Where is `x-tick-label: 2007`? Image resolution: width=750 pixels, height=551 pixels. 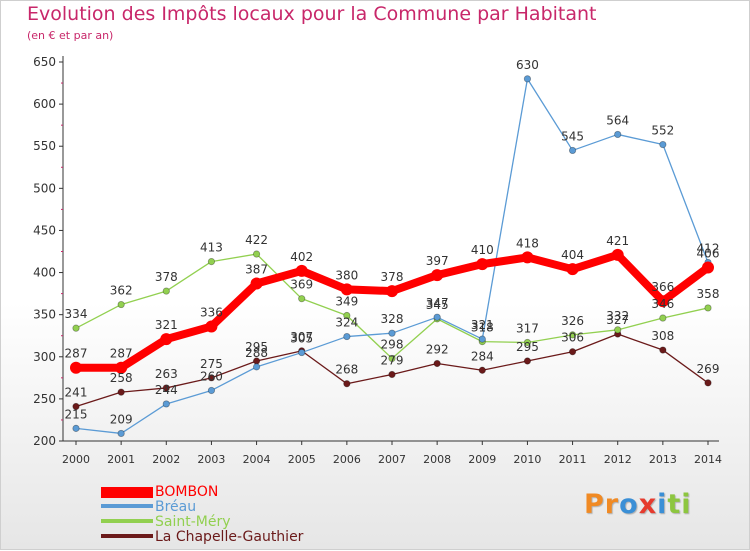 x-tick-label: 2007 is located at coordinates (392, 459).